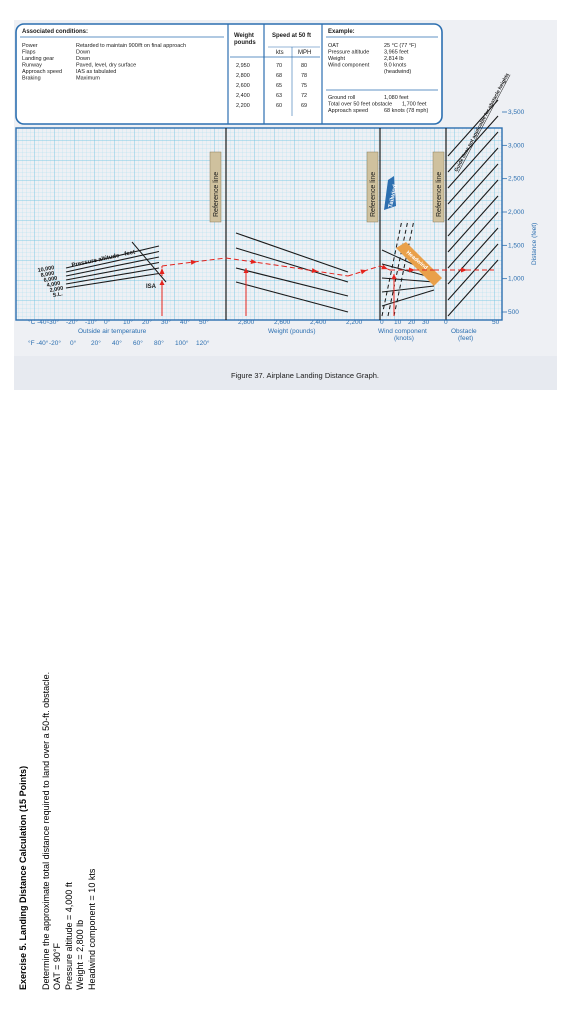 The width and height of the screenshot is (564, 1024). I want to click on oat-tick-c: 10°, so click(128, 322).